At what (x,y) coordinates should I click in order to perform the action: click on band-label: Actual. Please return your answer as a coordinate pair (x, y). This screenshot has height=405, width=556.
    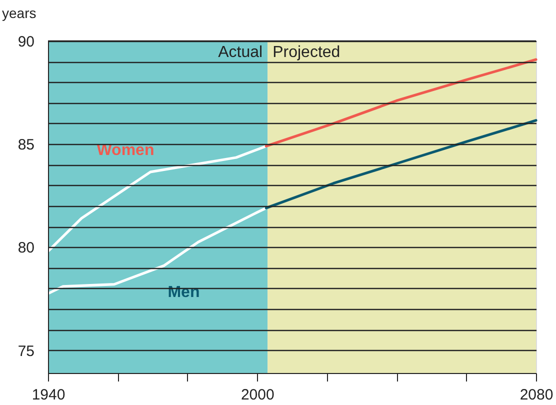
    Looking at the image, I should click on (240, 52).